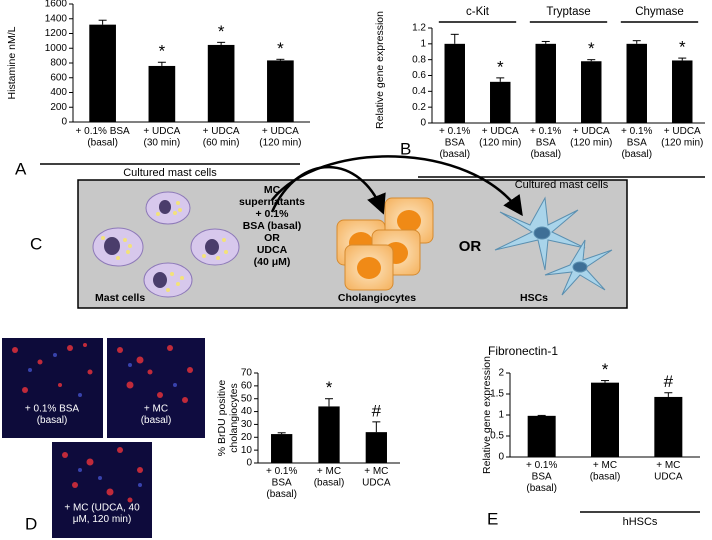 The width and height of the screenshot is (712, 540). What do you see at coordinates (56, 48) in the screenshot?
I see `y-tick-label: 1000` at bounding box center [56, 48].